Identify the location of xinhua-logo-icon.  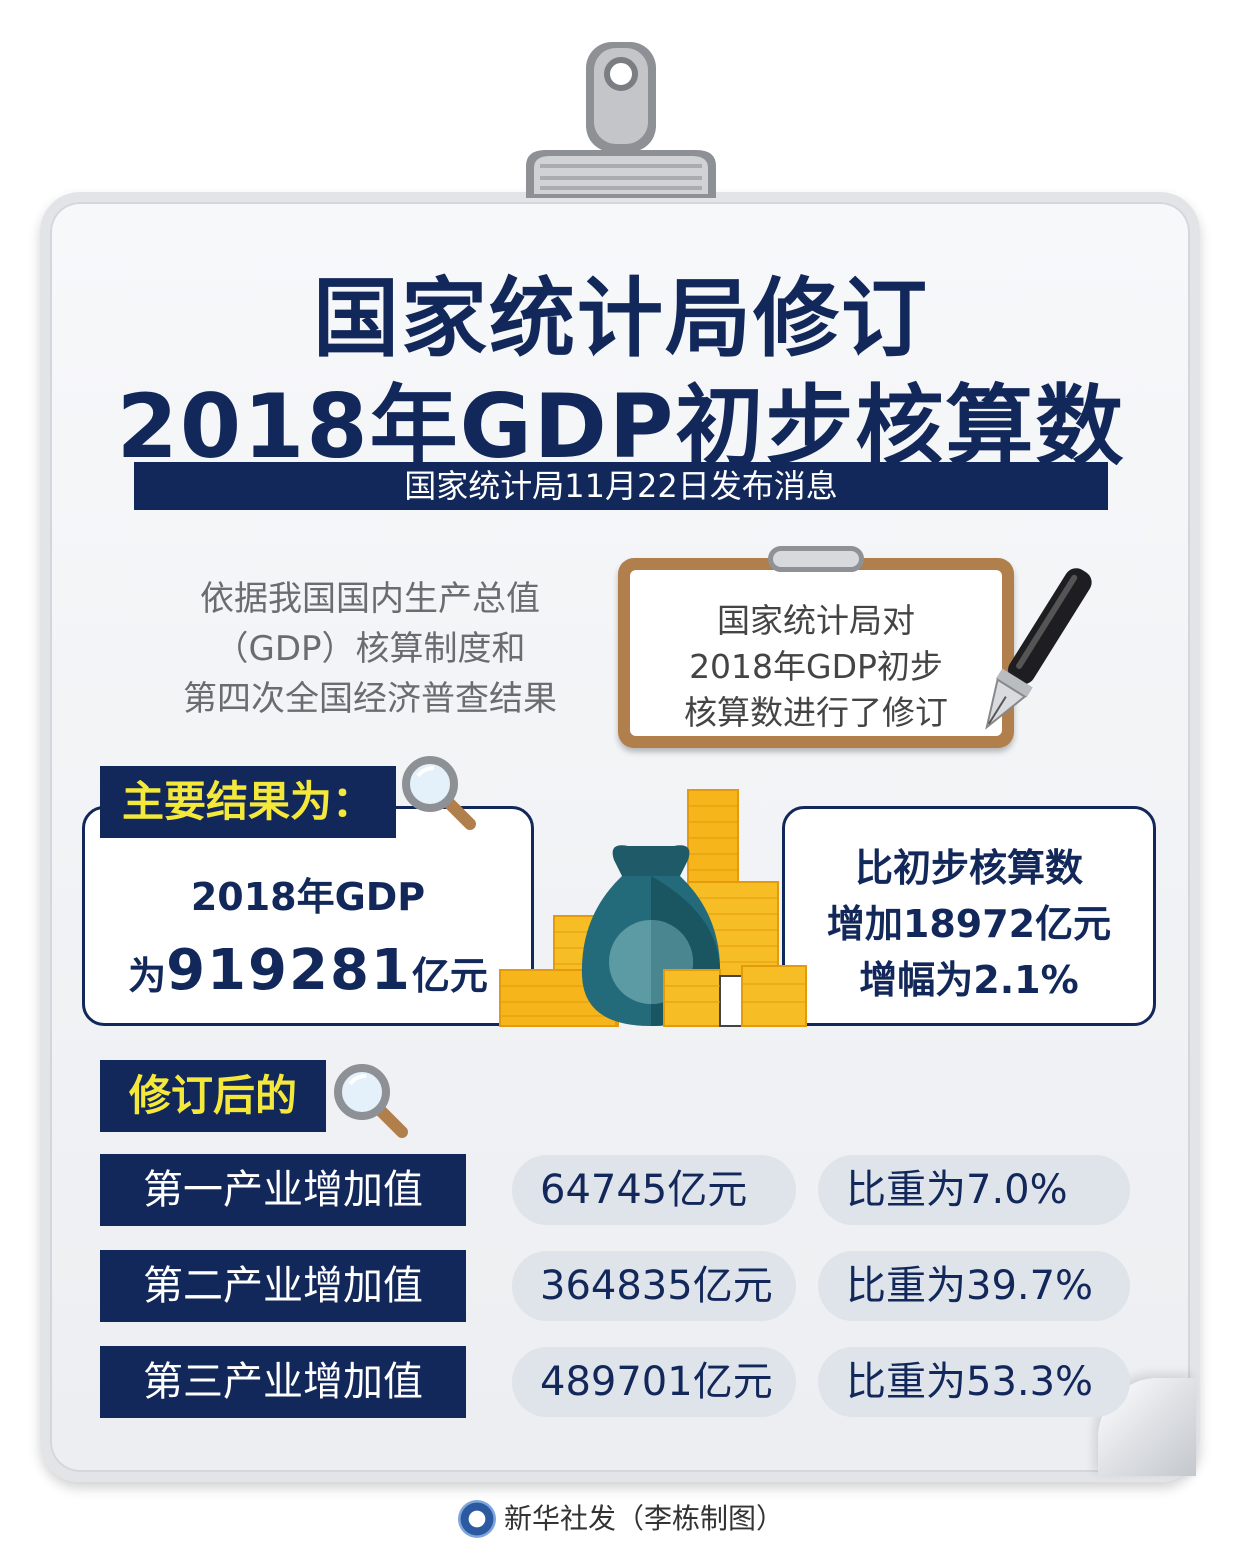
(476, 1519).